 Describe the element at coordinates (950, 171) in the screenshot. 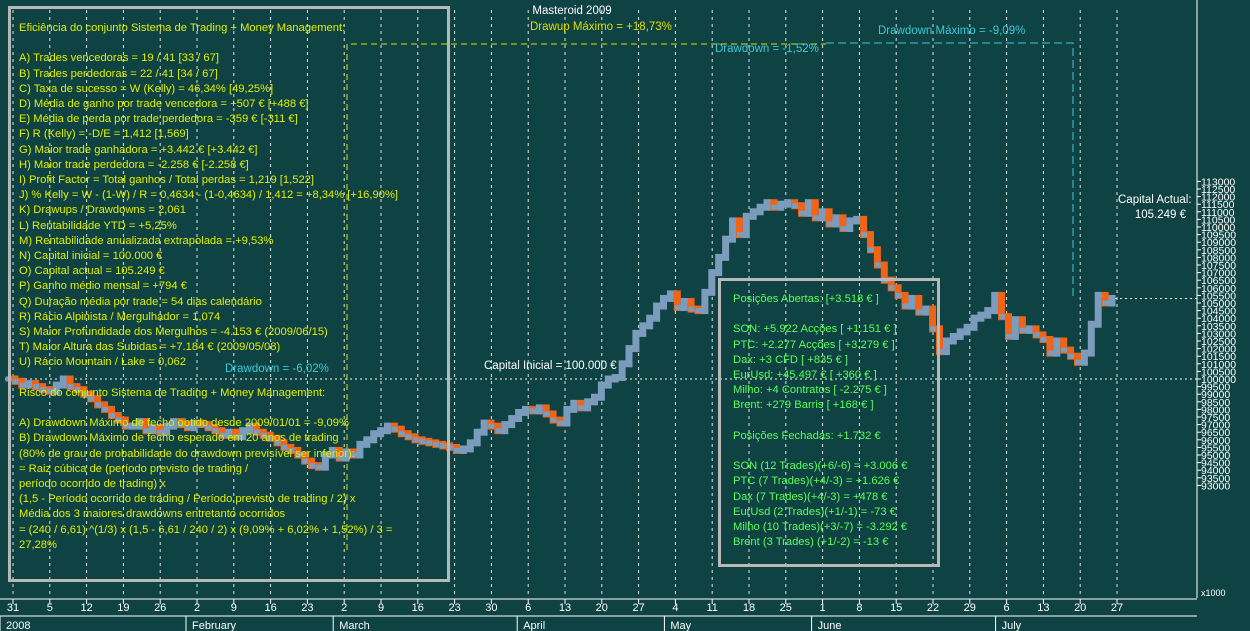

I see `drawdown-max-line` at that location.